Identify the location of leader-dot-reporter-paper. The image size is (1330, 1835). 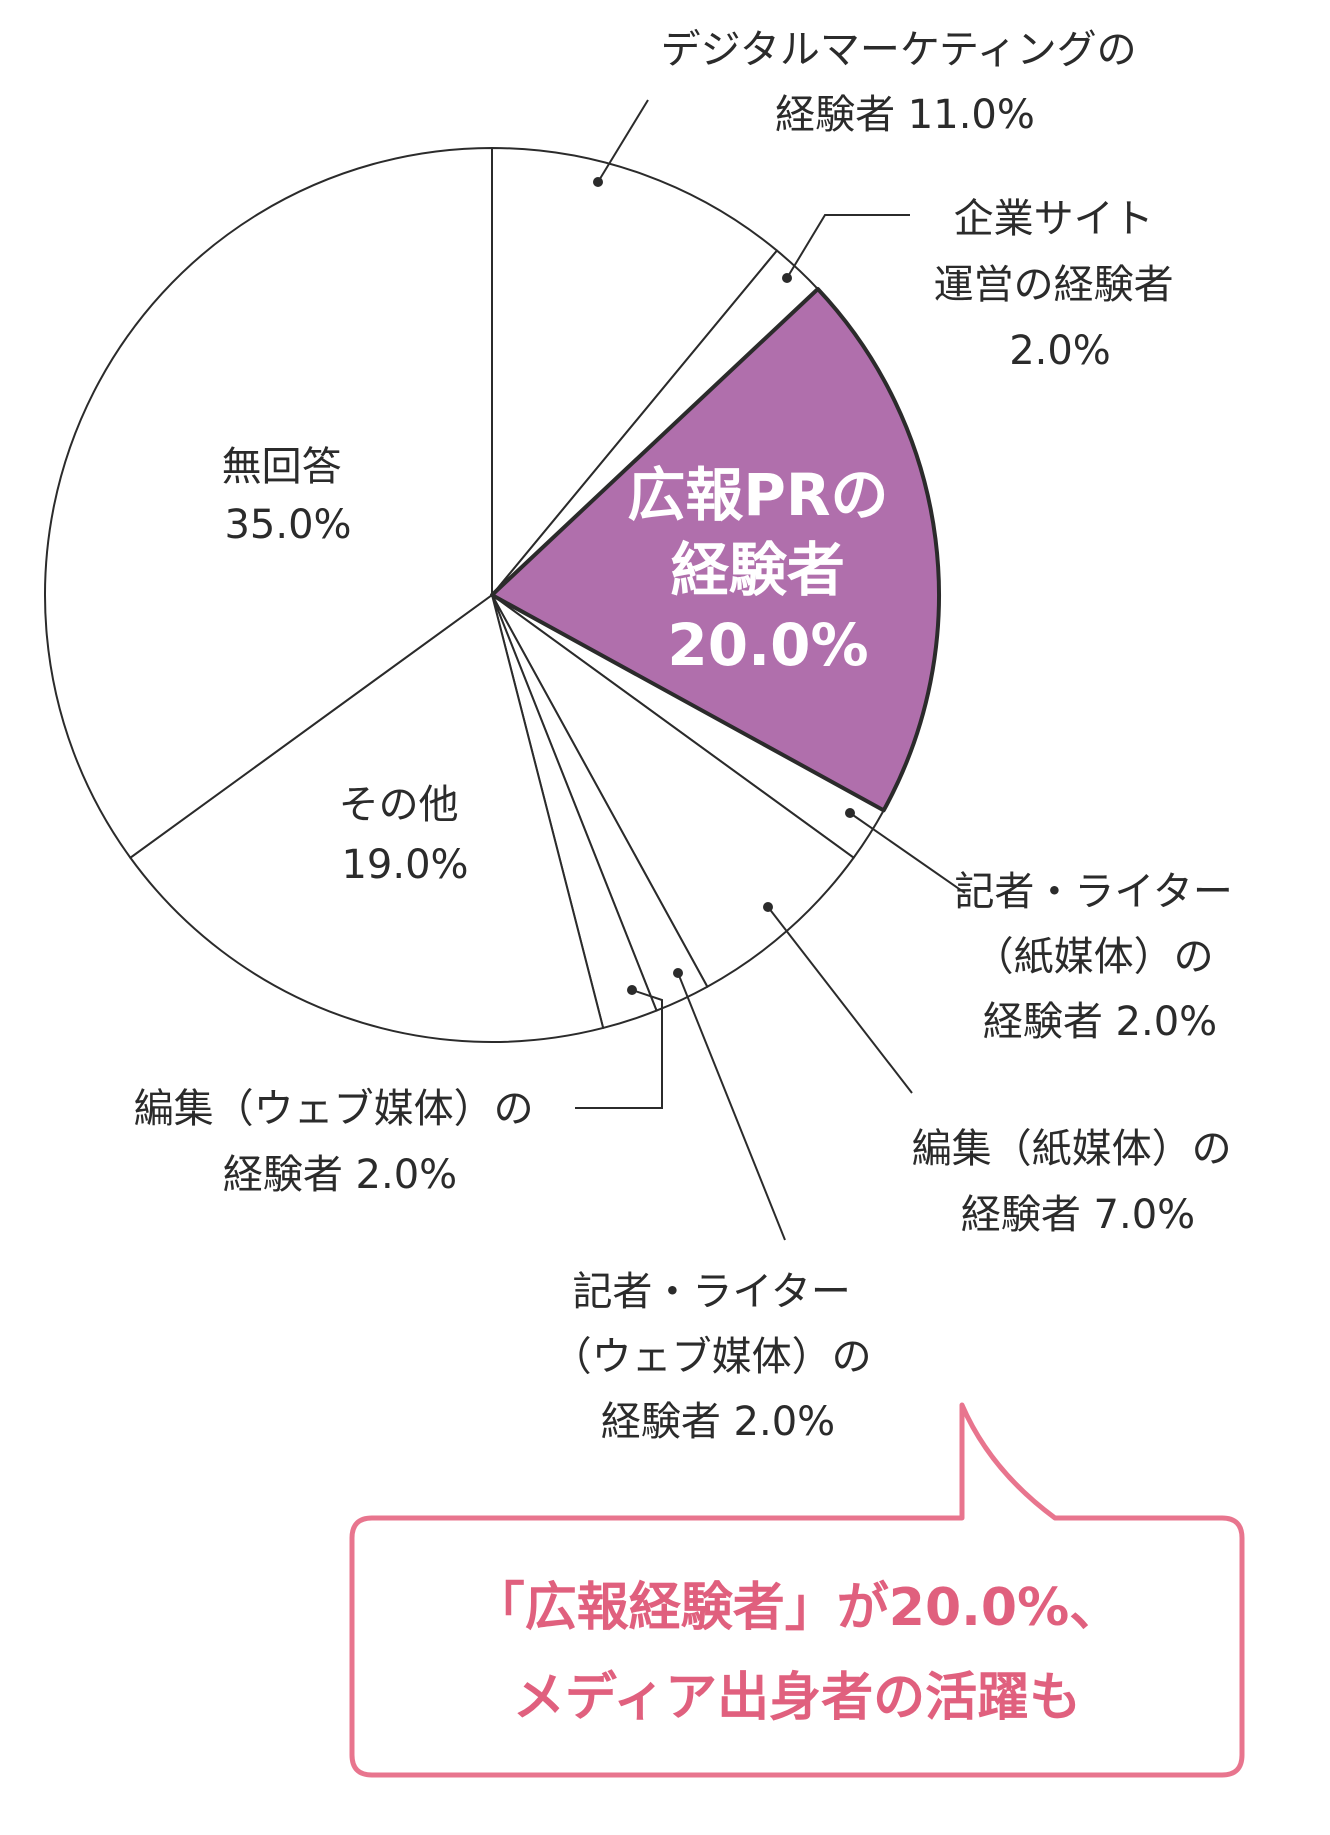
(850, 813).